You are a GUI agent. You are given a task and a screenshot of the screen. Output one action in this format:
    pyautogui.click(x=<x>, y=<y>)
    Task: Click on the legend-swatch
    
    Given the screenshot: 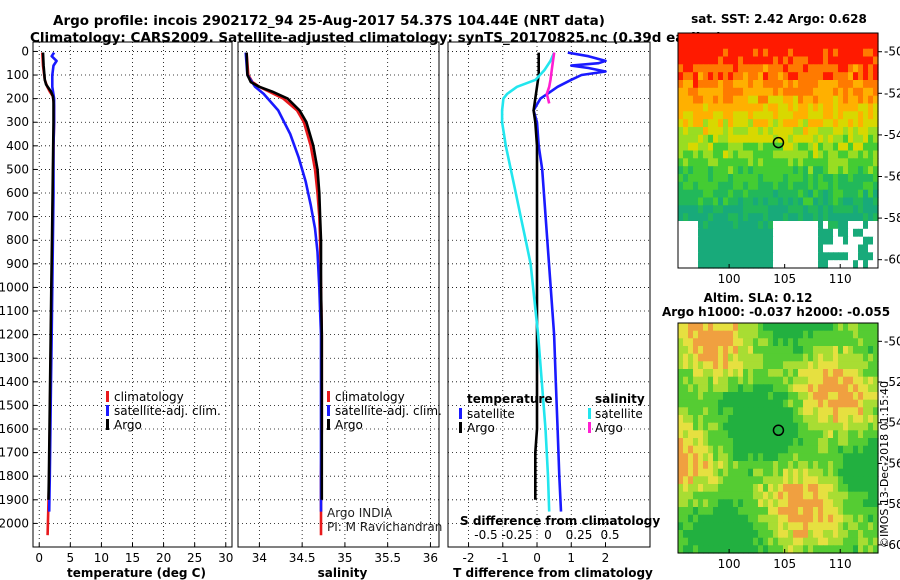 What is the action you would take?
    pyautogui.click(x=328, y=424)
    